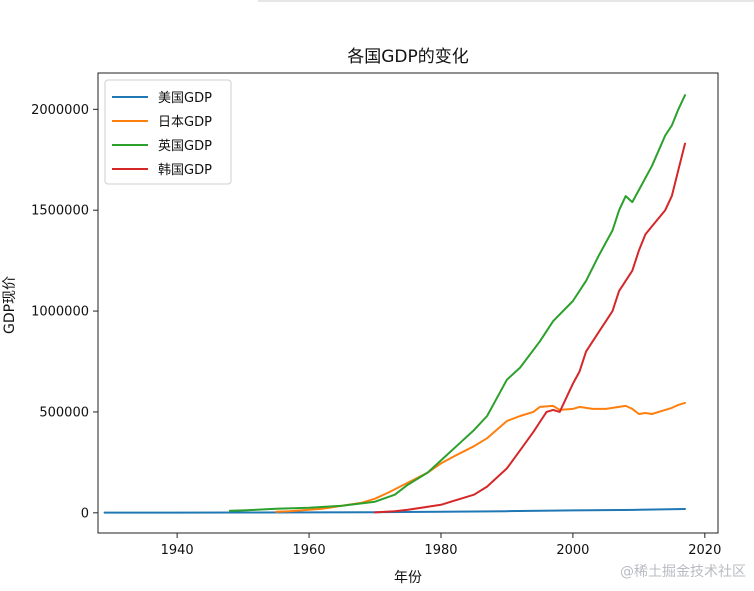 This screenshot has height=591, width=754. Describe the element at coordinates (309, 550) in the screenshot. I see `x-tick-label: 1960` at that location.